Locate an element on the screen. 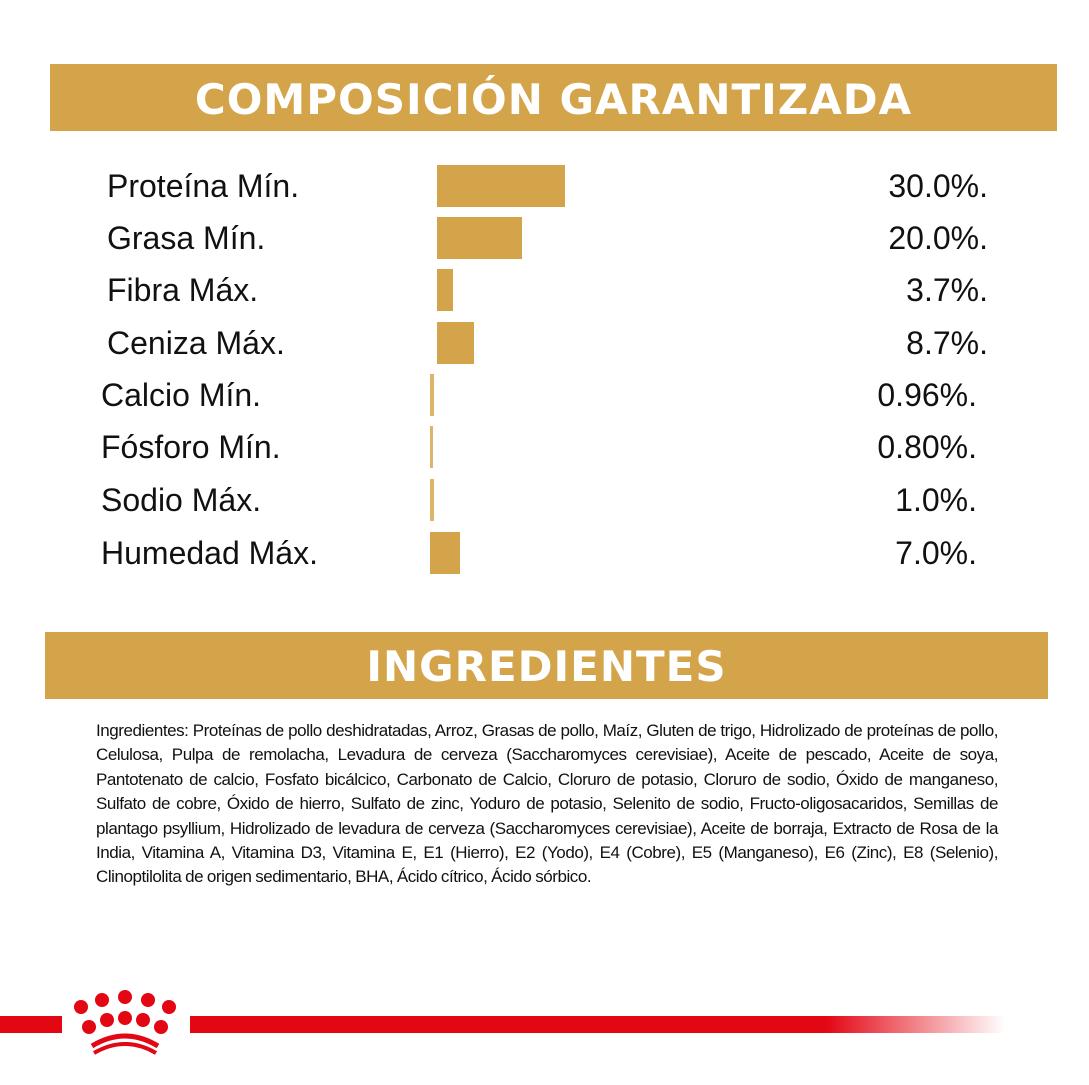 The image size is (1089, 1085). value-label: 3.7%. is located at coordinates (947, 290).